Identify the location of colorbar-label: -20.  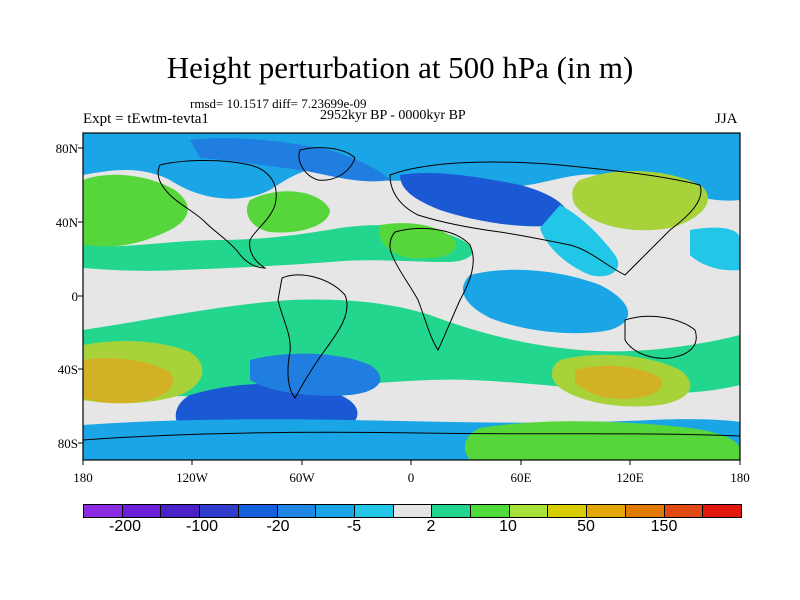
(278, 526).